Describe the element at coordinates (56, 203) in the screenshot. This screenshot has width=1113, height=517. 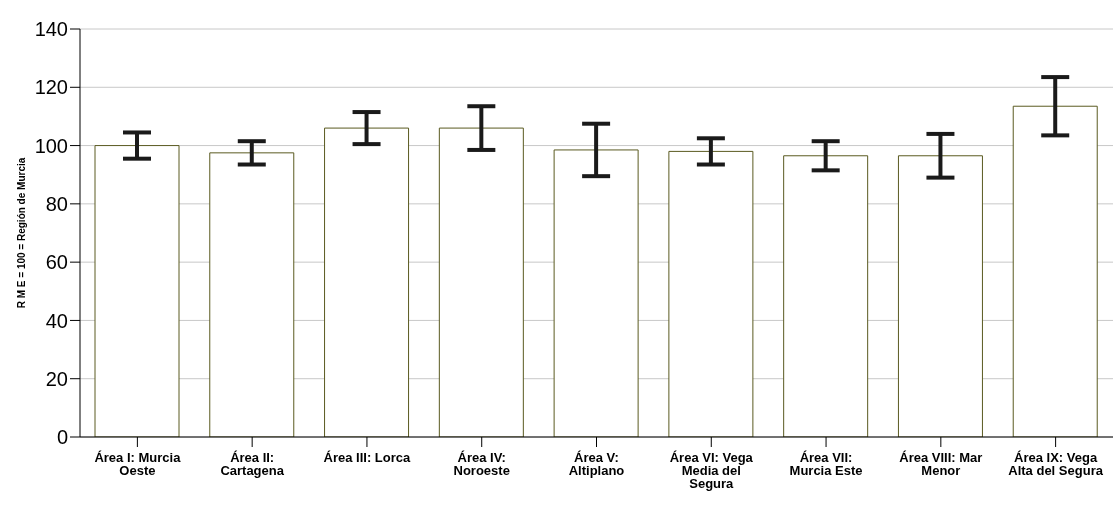
I see `y-tick-label: 80` at that location.